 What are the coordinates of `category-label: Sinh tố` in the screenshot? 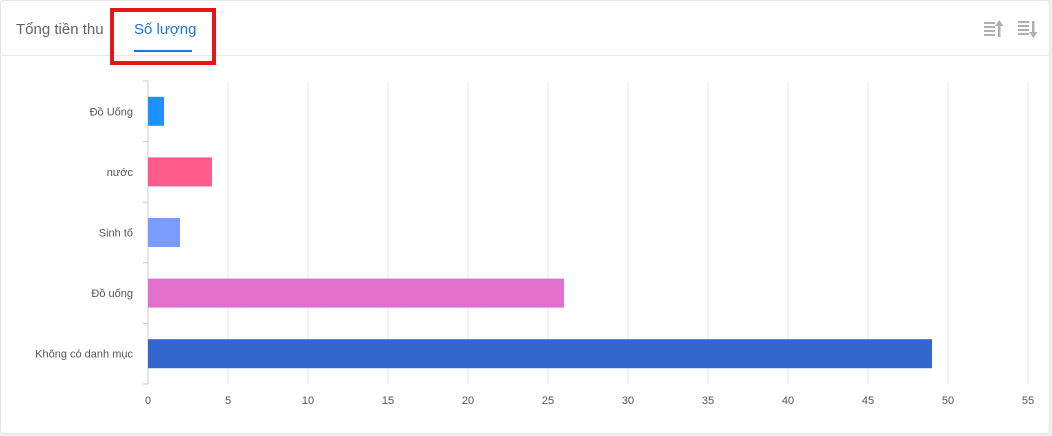 It's located at (116, 234).